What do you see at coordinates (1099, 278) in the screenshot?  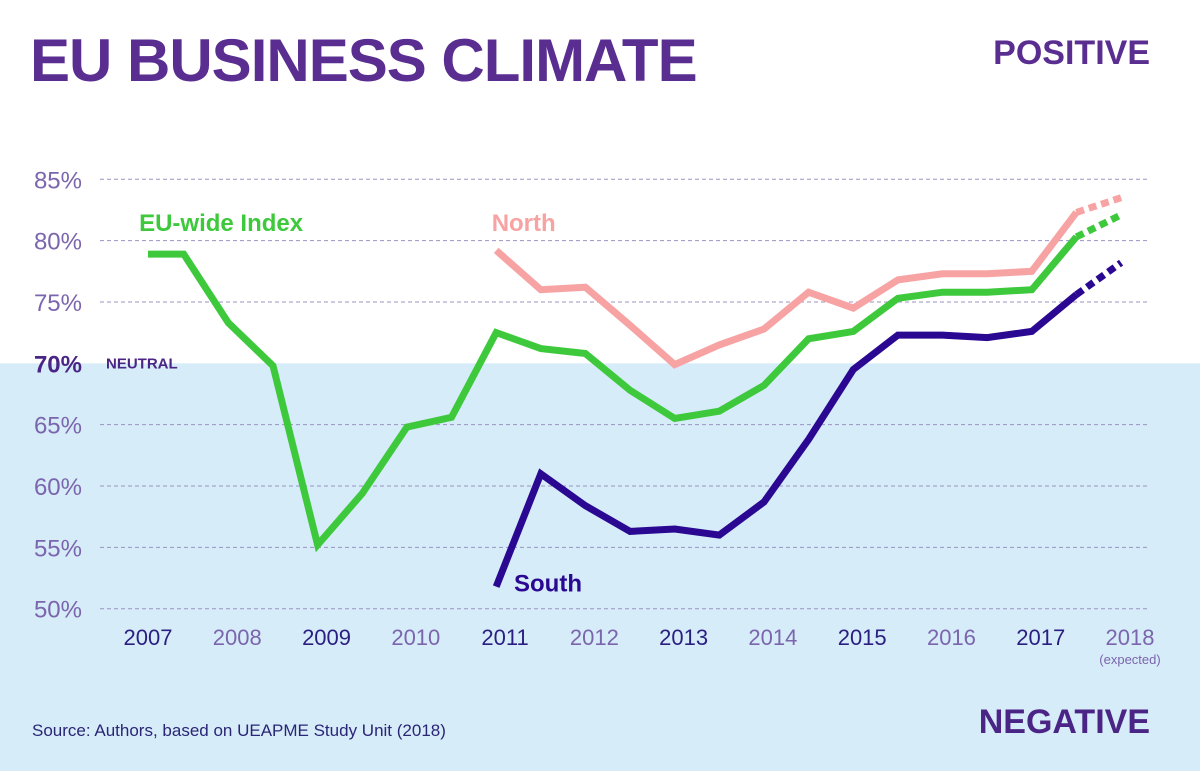 I see `series-projection-south` at bounding box center [1099, 278].